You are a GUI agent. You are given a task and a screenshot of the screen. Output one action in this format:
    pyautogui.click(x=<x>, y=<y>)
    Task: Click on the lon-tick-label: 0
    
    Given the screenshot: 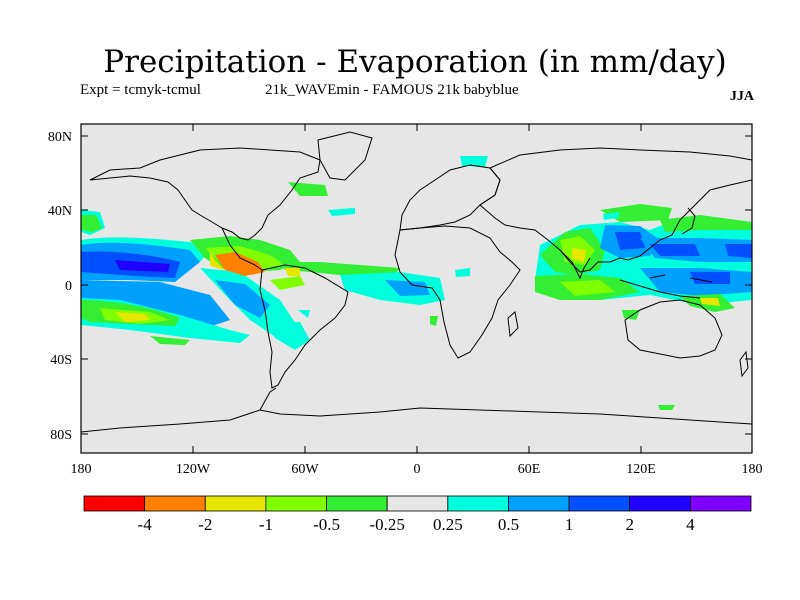 What is the action you would take?
    pyautogui.click(x=417, y=469)
    